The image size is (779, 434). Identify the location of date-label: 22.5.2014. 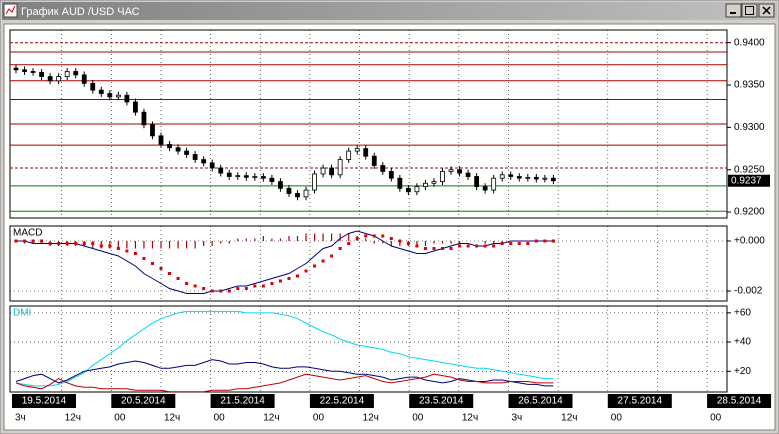
(342, 401).